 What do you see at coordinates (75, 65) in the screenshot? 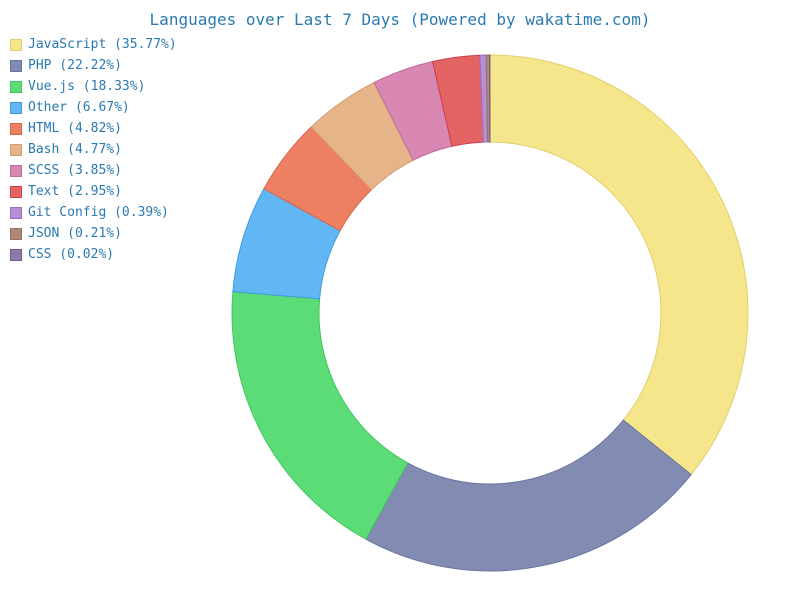
I see `legend-label: PHP (22.22%)` at bounding box center [75, 65].